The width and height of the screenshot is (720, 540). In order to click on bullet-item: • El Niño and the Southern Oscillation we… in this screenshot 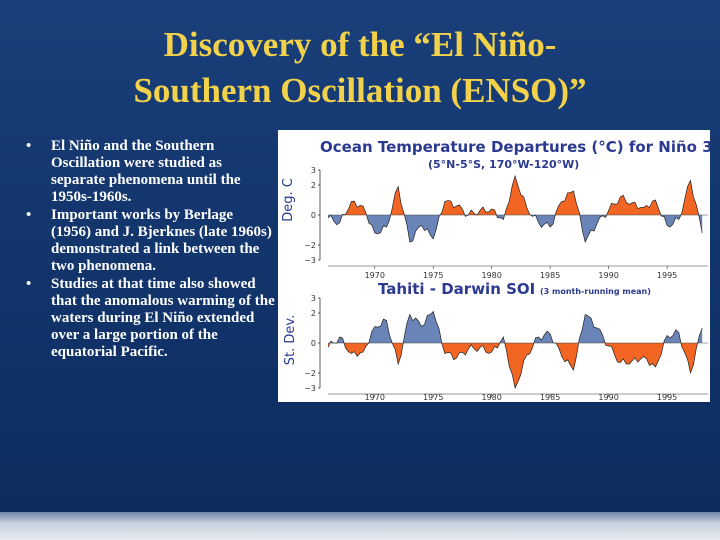, I will do `click(151, 172)`.